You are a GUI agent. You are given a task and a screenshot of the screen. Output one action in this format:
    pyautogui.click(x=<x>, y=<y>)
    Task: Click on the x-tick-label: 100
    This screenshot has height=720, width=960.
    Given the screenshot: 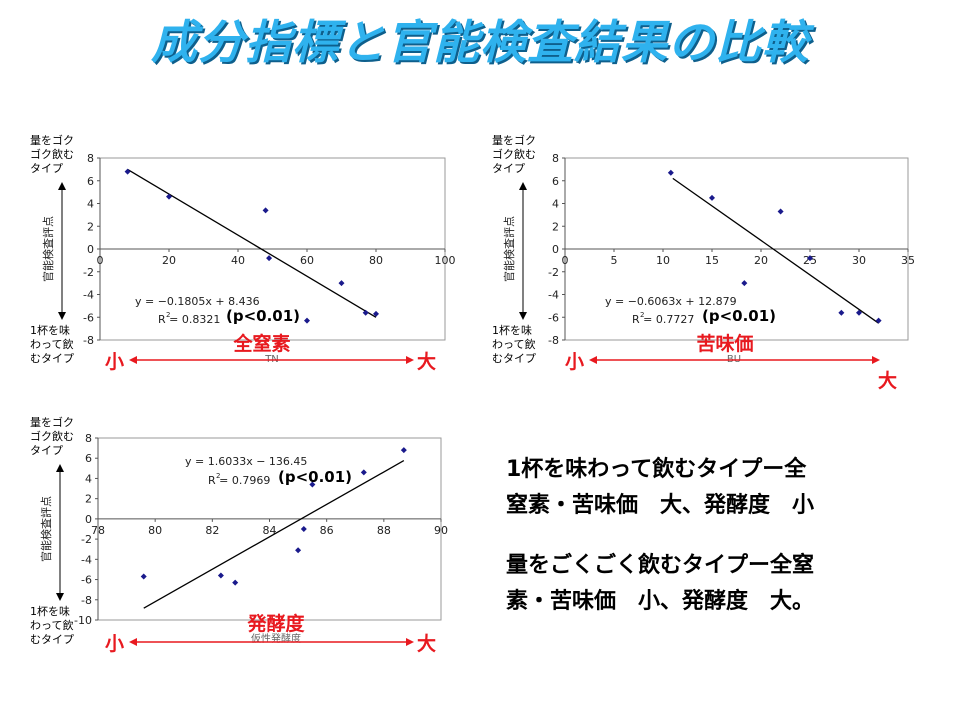 What is the action you would take?
    pyautogui.click(x=445, y=260)
    